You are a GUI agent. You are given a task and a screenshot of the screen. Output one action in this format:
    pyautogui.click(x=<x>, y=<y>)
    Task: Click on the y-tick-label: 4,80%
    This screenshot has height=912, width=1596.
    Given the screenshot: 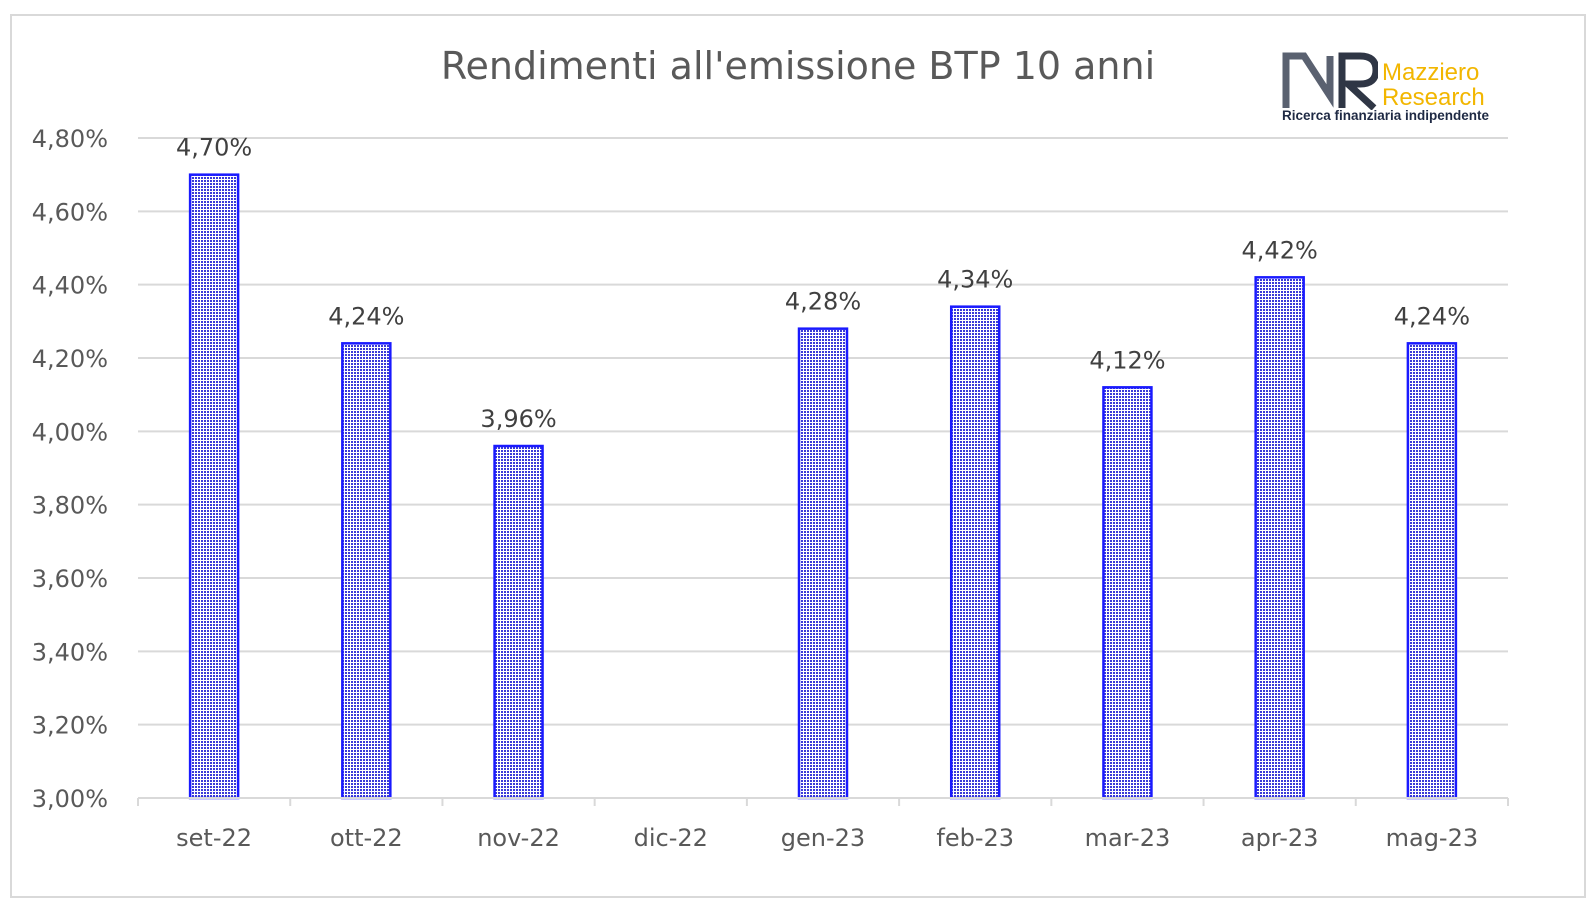 What is the action you would take?
    pyautogui.click(x=70, y=139)
    